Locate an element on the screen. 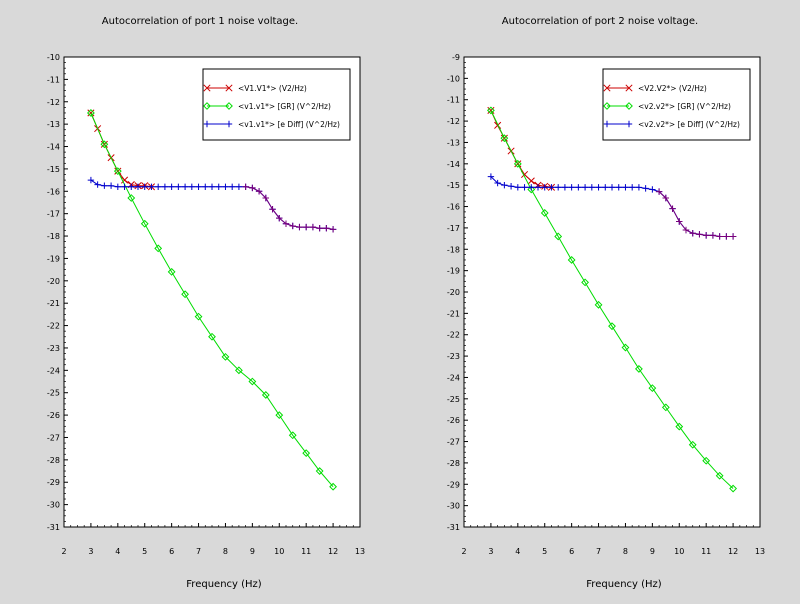 The width and height of the screenshot is (800, 604). y-tick-label: -21 is located at coordinates (53, 303).